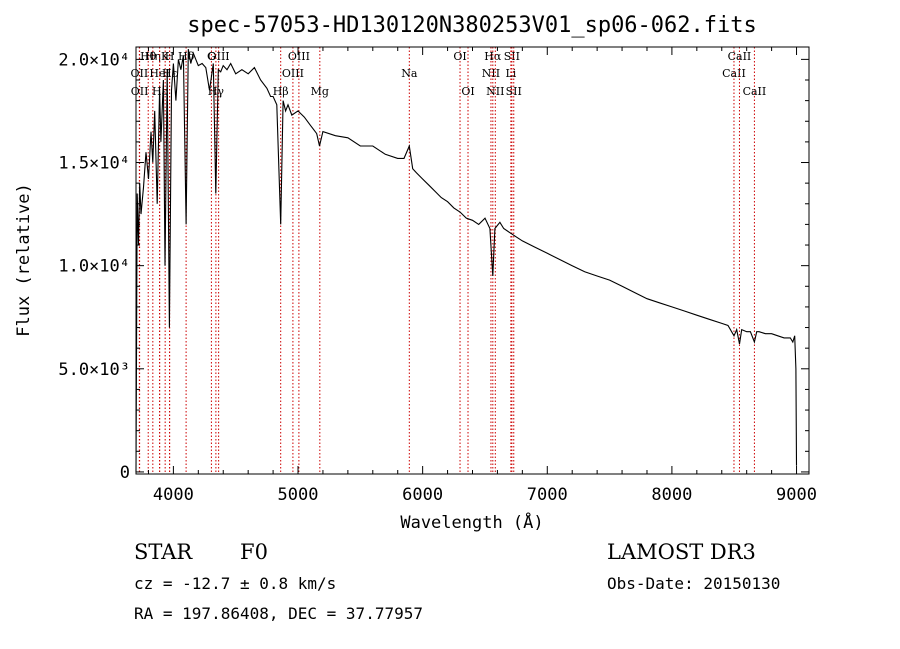 This screenshot has width=900, height=649. Describe the element at coordinates (165, 56) in the screenshot. I see `line-label-6: K` at that location.